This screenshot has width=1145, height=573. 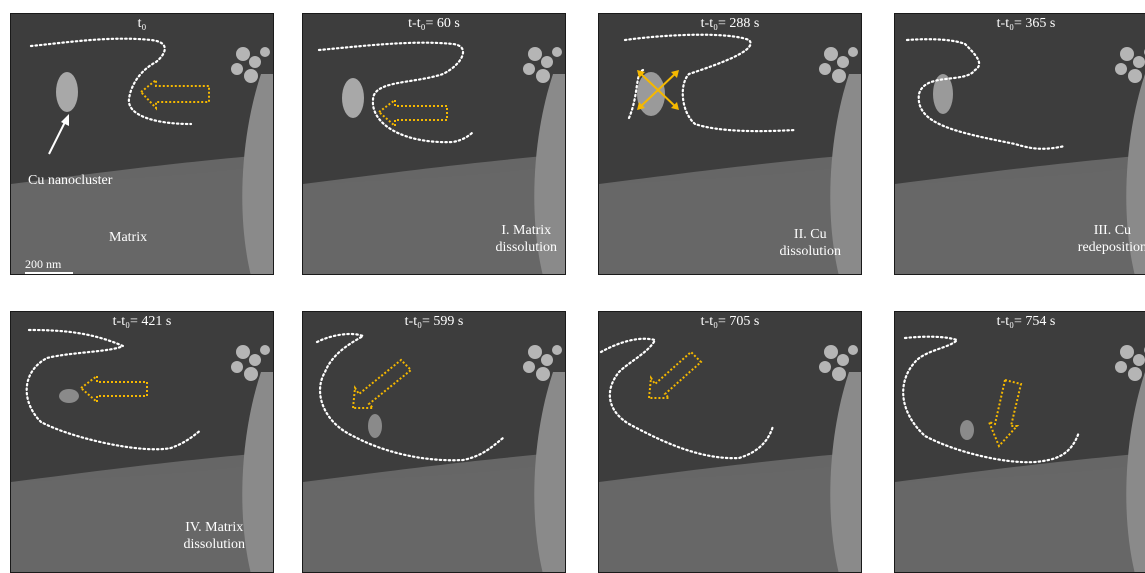 I want to click on panel-title: t₀, so click(x=142, y=23).